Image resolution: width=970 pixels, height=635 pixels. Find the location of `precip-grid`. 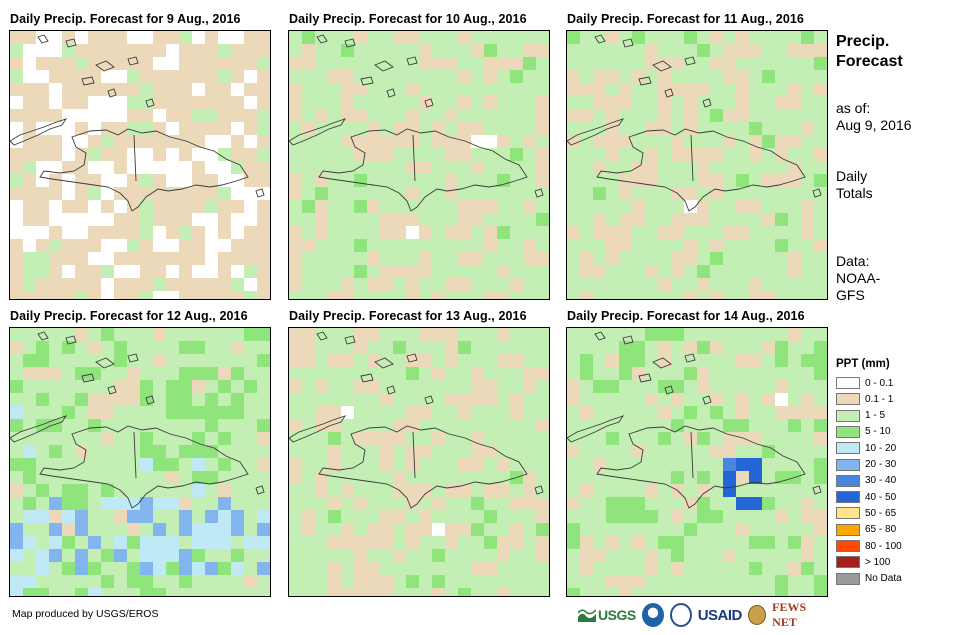

precip-grid is located at coordinates (697, 462).